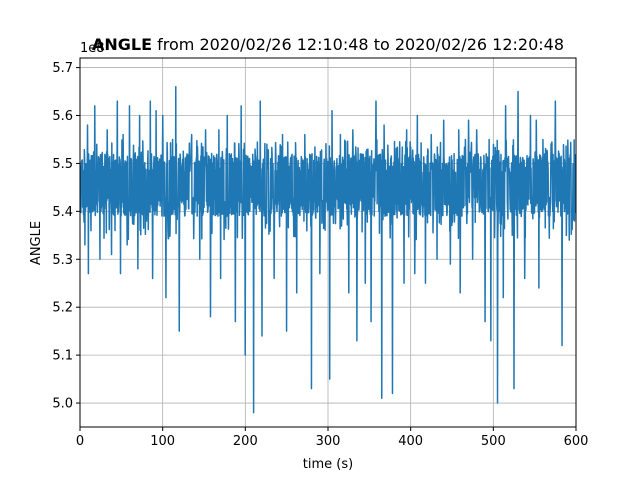 The width and height of the screenshot is (640, 480). I want to click on x-tick-label: 0, so click(80, 441).